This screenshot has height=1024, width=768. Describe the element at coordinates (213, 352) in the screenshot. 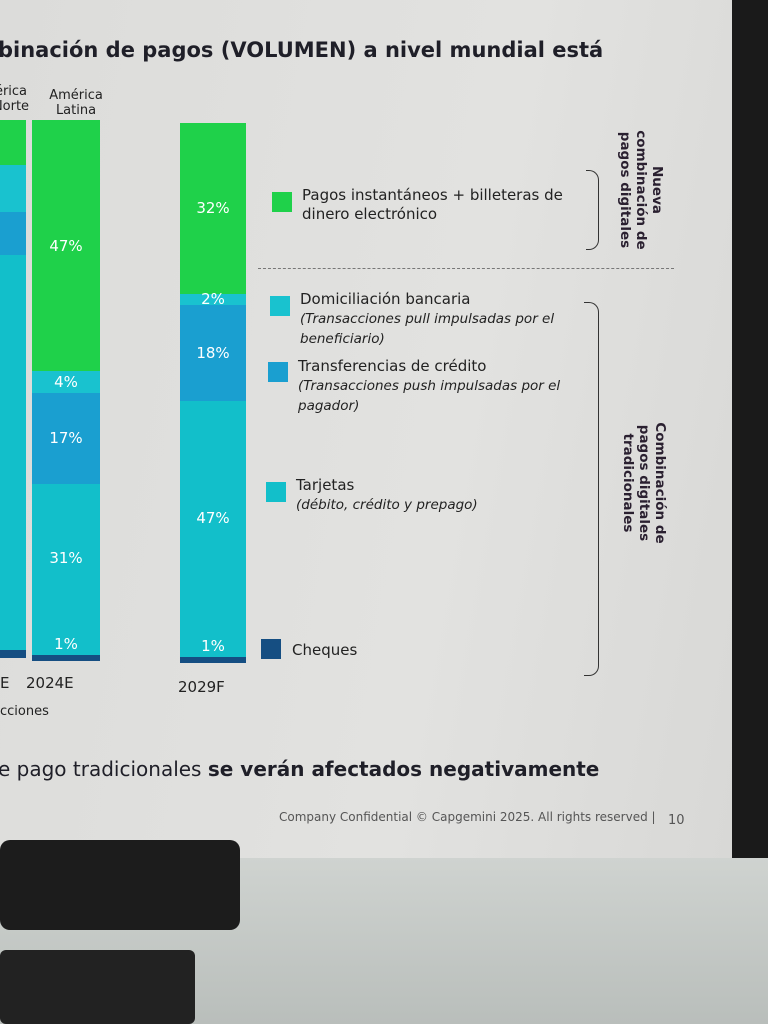

I see `bar-2029F-credit_transfer: 18%` at that location.